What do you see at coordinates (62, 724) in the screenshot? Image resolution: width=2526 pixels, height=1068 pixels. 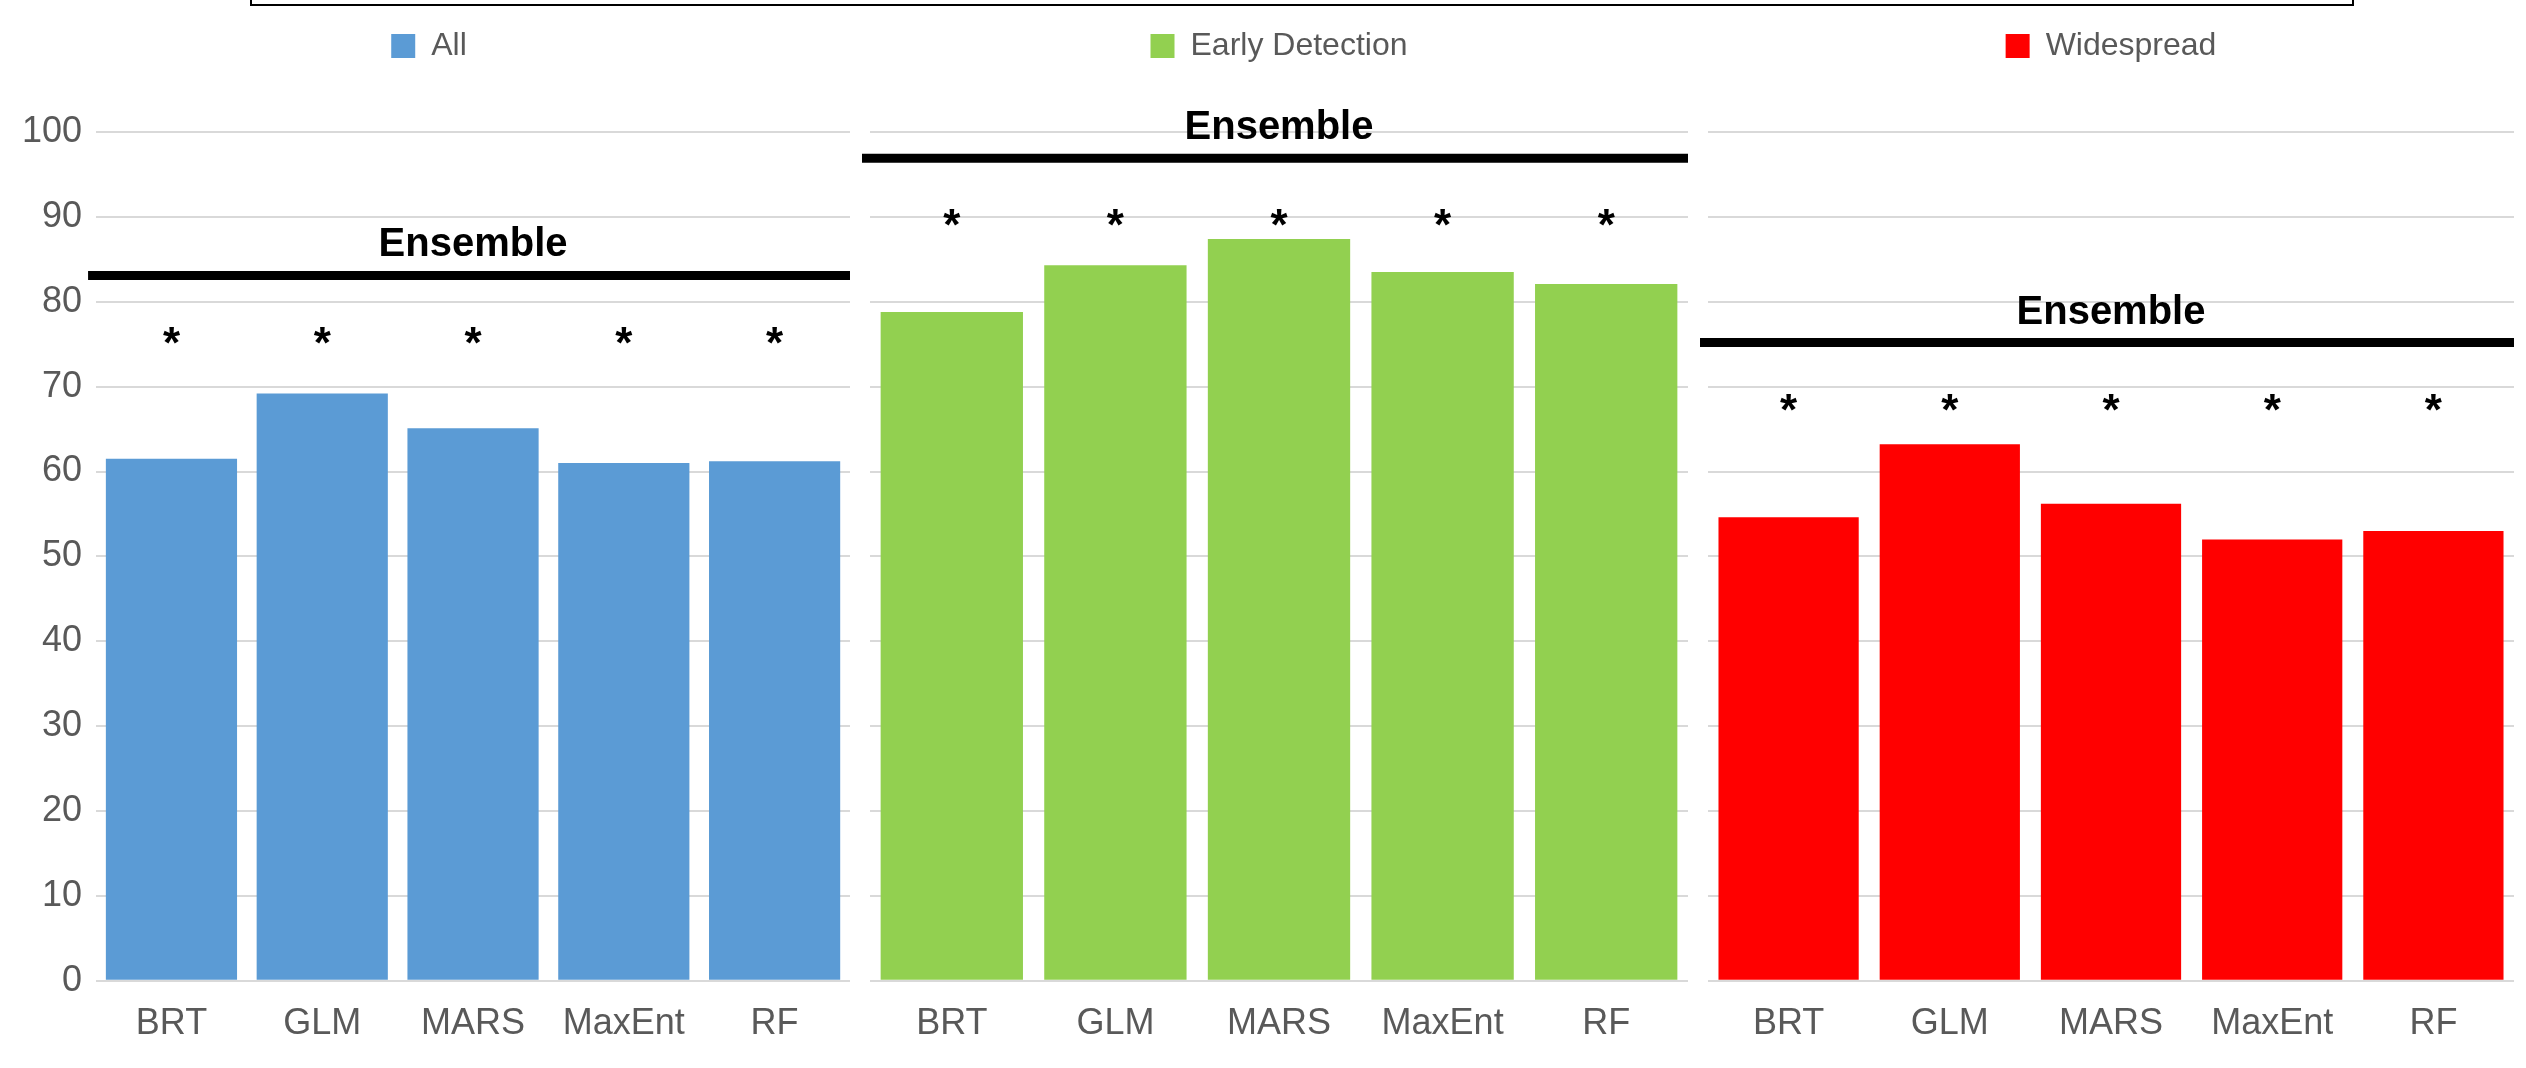 I see `y-tick-label: 30` at bounding box center [62, 724].